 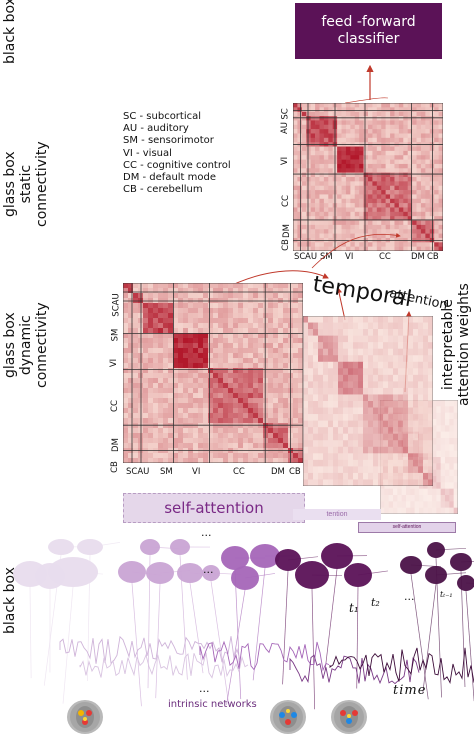 I want to click on legend-item: SC - subcortical, so click(x=162, y=116).